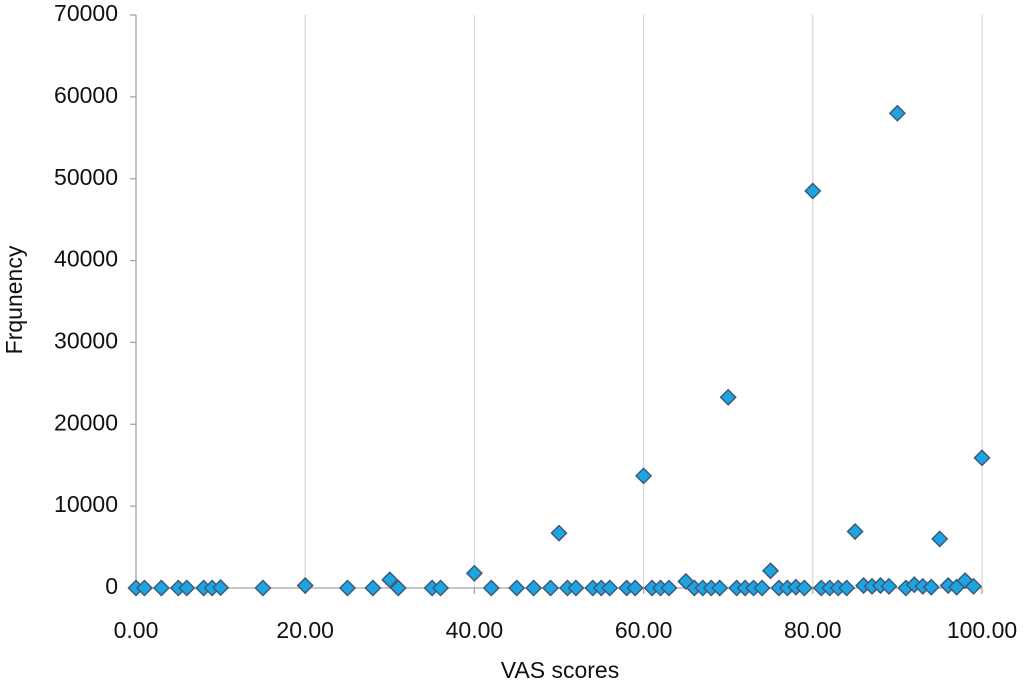  I want to click on y-tick-label: 30000, so click(86, 341).